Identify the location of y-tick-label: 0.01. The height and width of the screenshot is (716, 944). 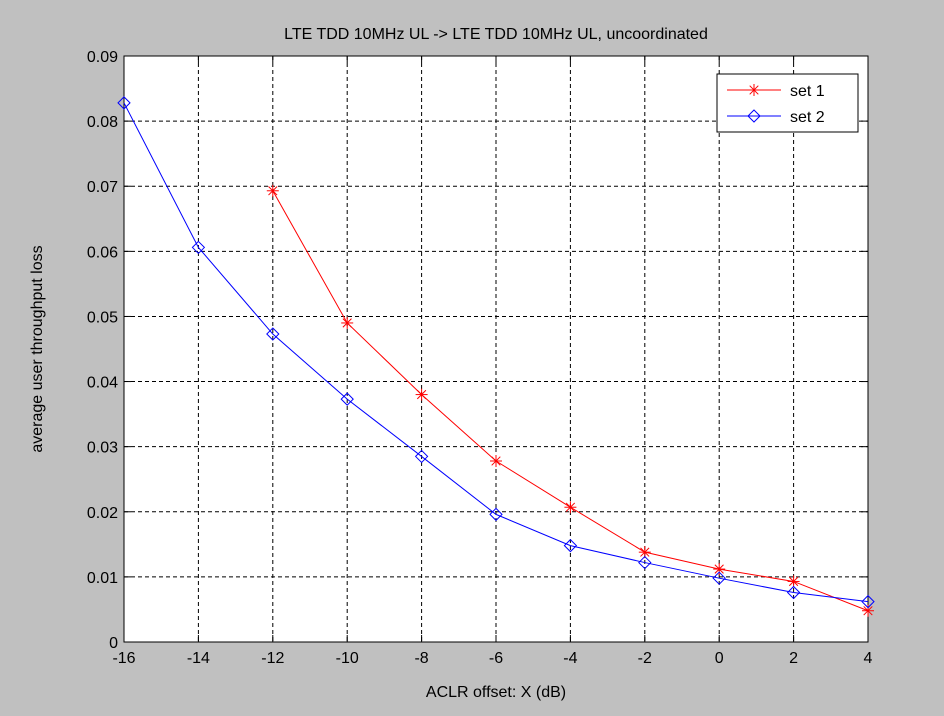
(102, 578).